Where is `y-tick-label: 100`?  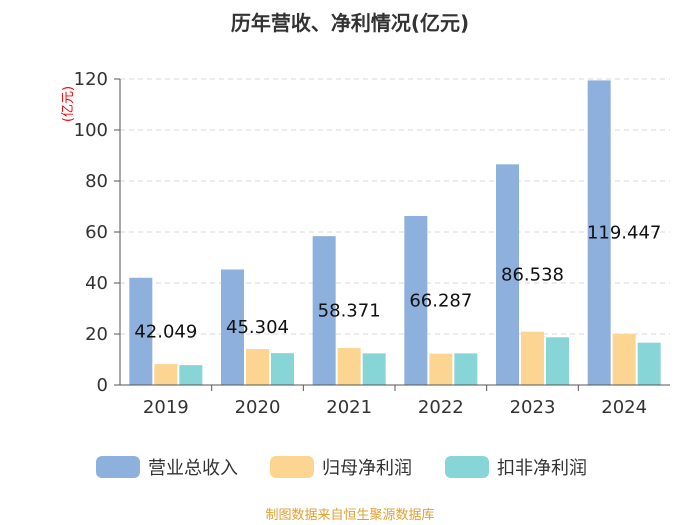 y-tick-label: 100 is located at coordinates (91, 130).